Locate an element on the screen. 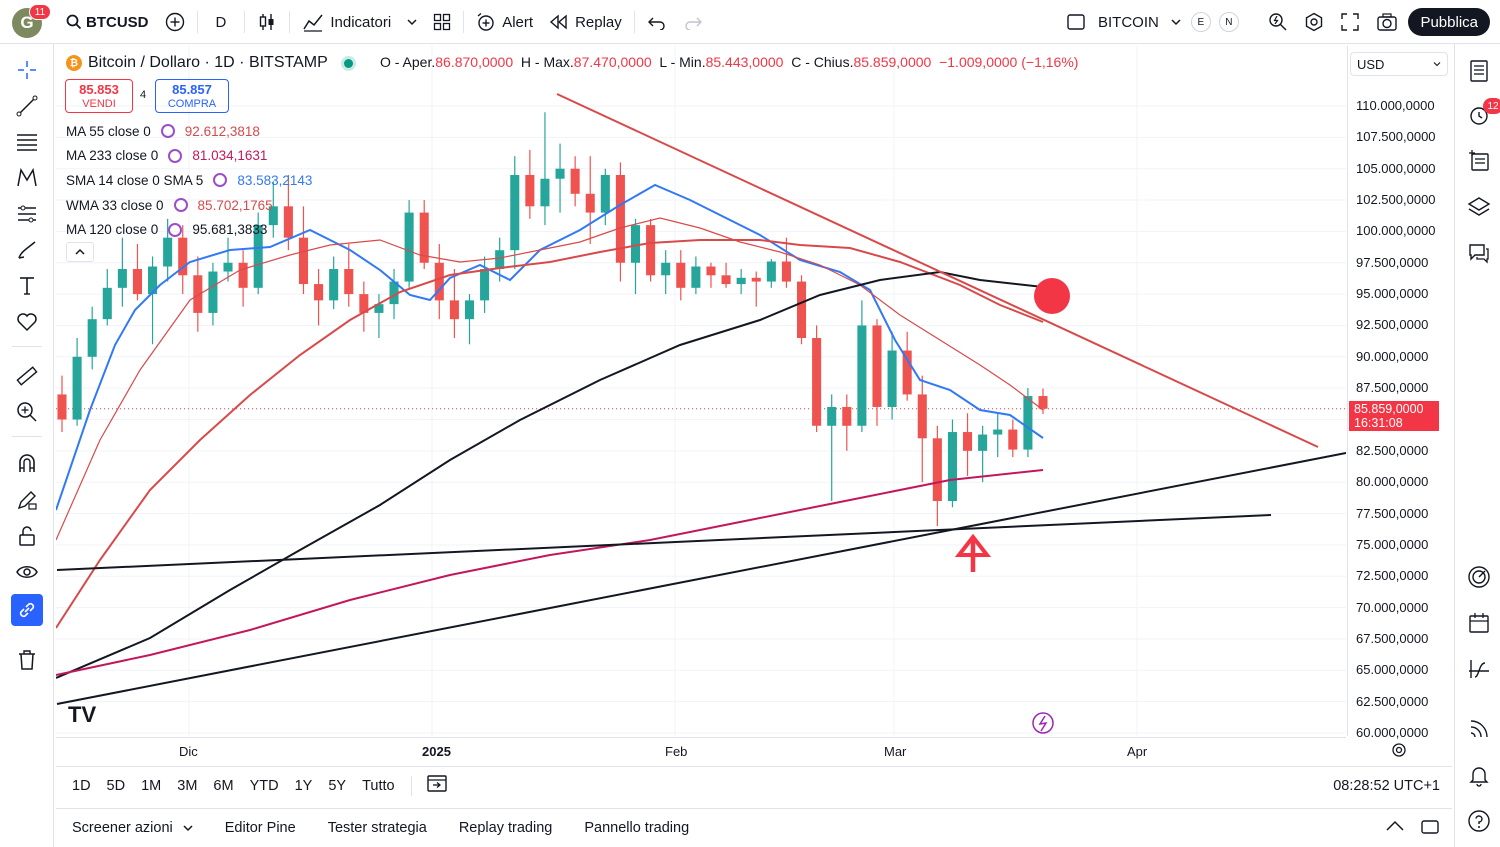 The image size is (1500, 847). indicators-button: Indicatori is located at coordinates (346, 22).